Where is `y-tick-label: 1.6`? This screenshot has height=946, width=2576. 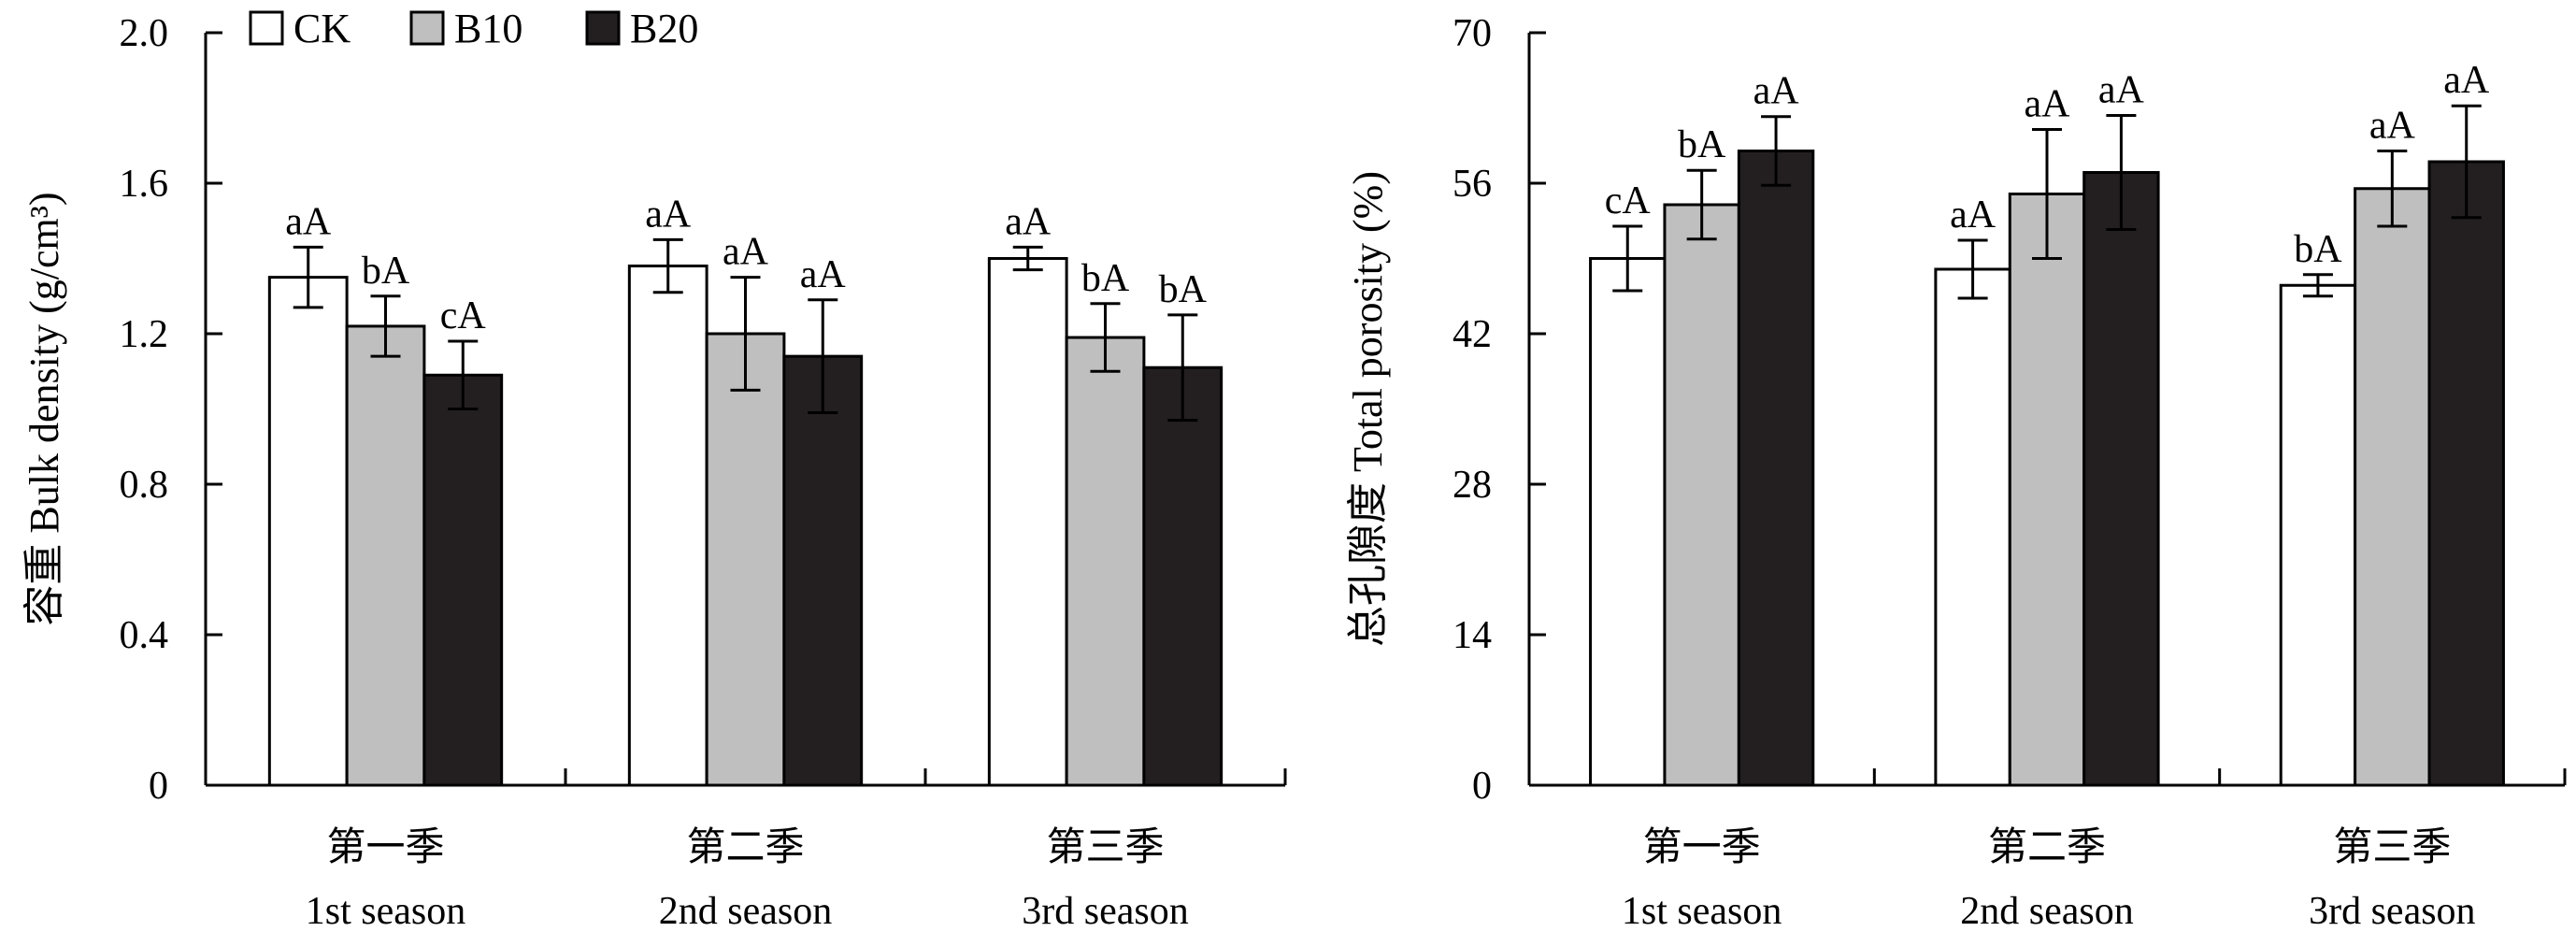 y-tick-label: 1.6 is located at coordinates (144, 184).